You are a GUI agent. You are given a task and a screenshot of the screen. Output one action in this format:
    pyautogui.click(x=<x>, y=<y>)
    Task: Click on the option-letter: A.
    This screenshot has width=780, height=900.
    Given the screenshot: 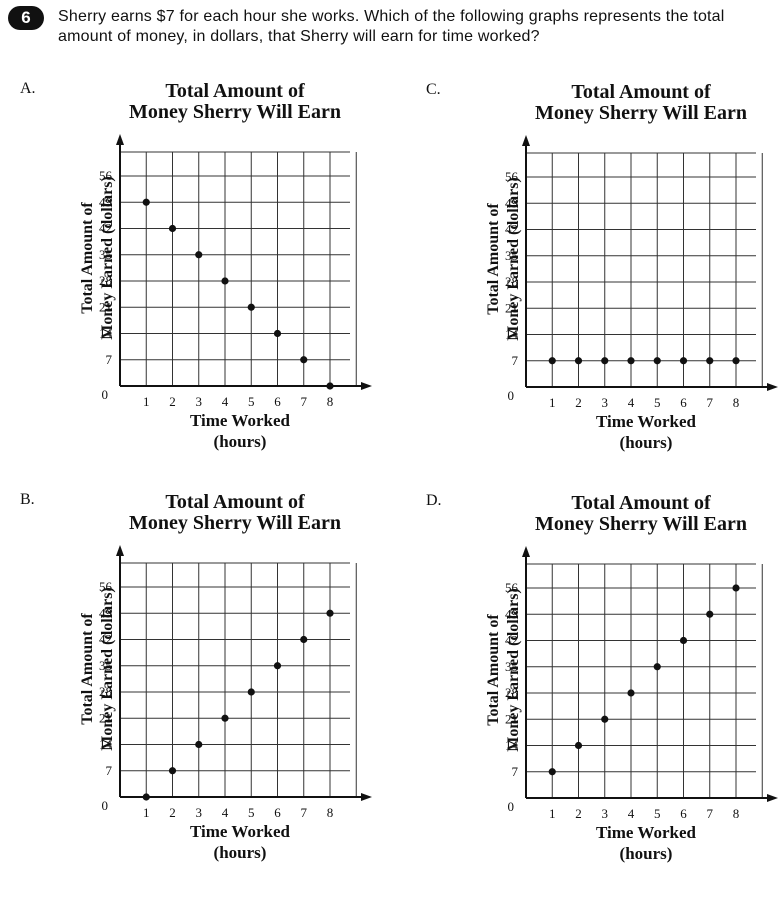 What is the action you would take?
    pyautogui.click(x=28, y=88)
    